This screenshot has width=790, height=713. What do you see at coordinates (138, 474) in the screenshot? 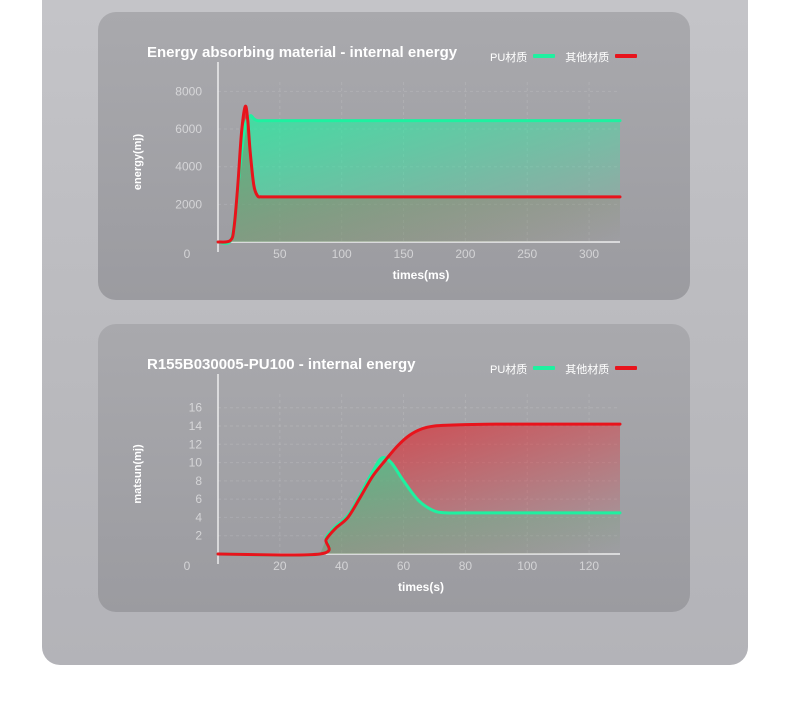
I see `y-axis-label: matsun(mj)` at bounding box center [138, 474].